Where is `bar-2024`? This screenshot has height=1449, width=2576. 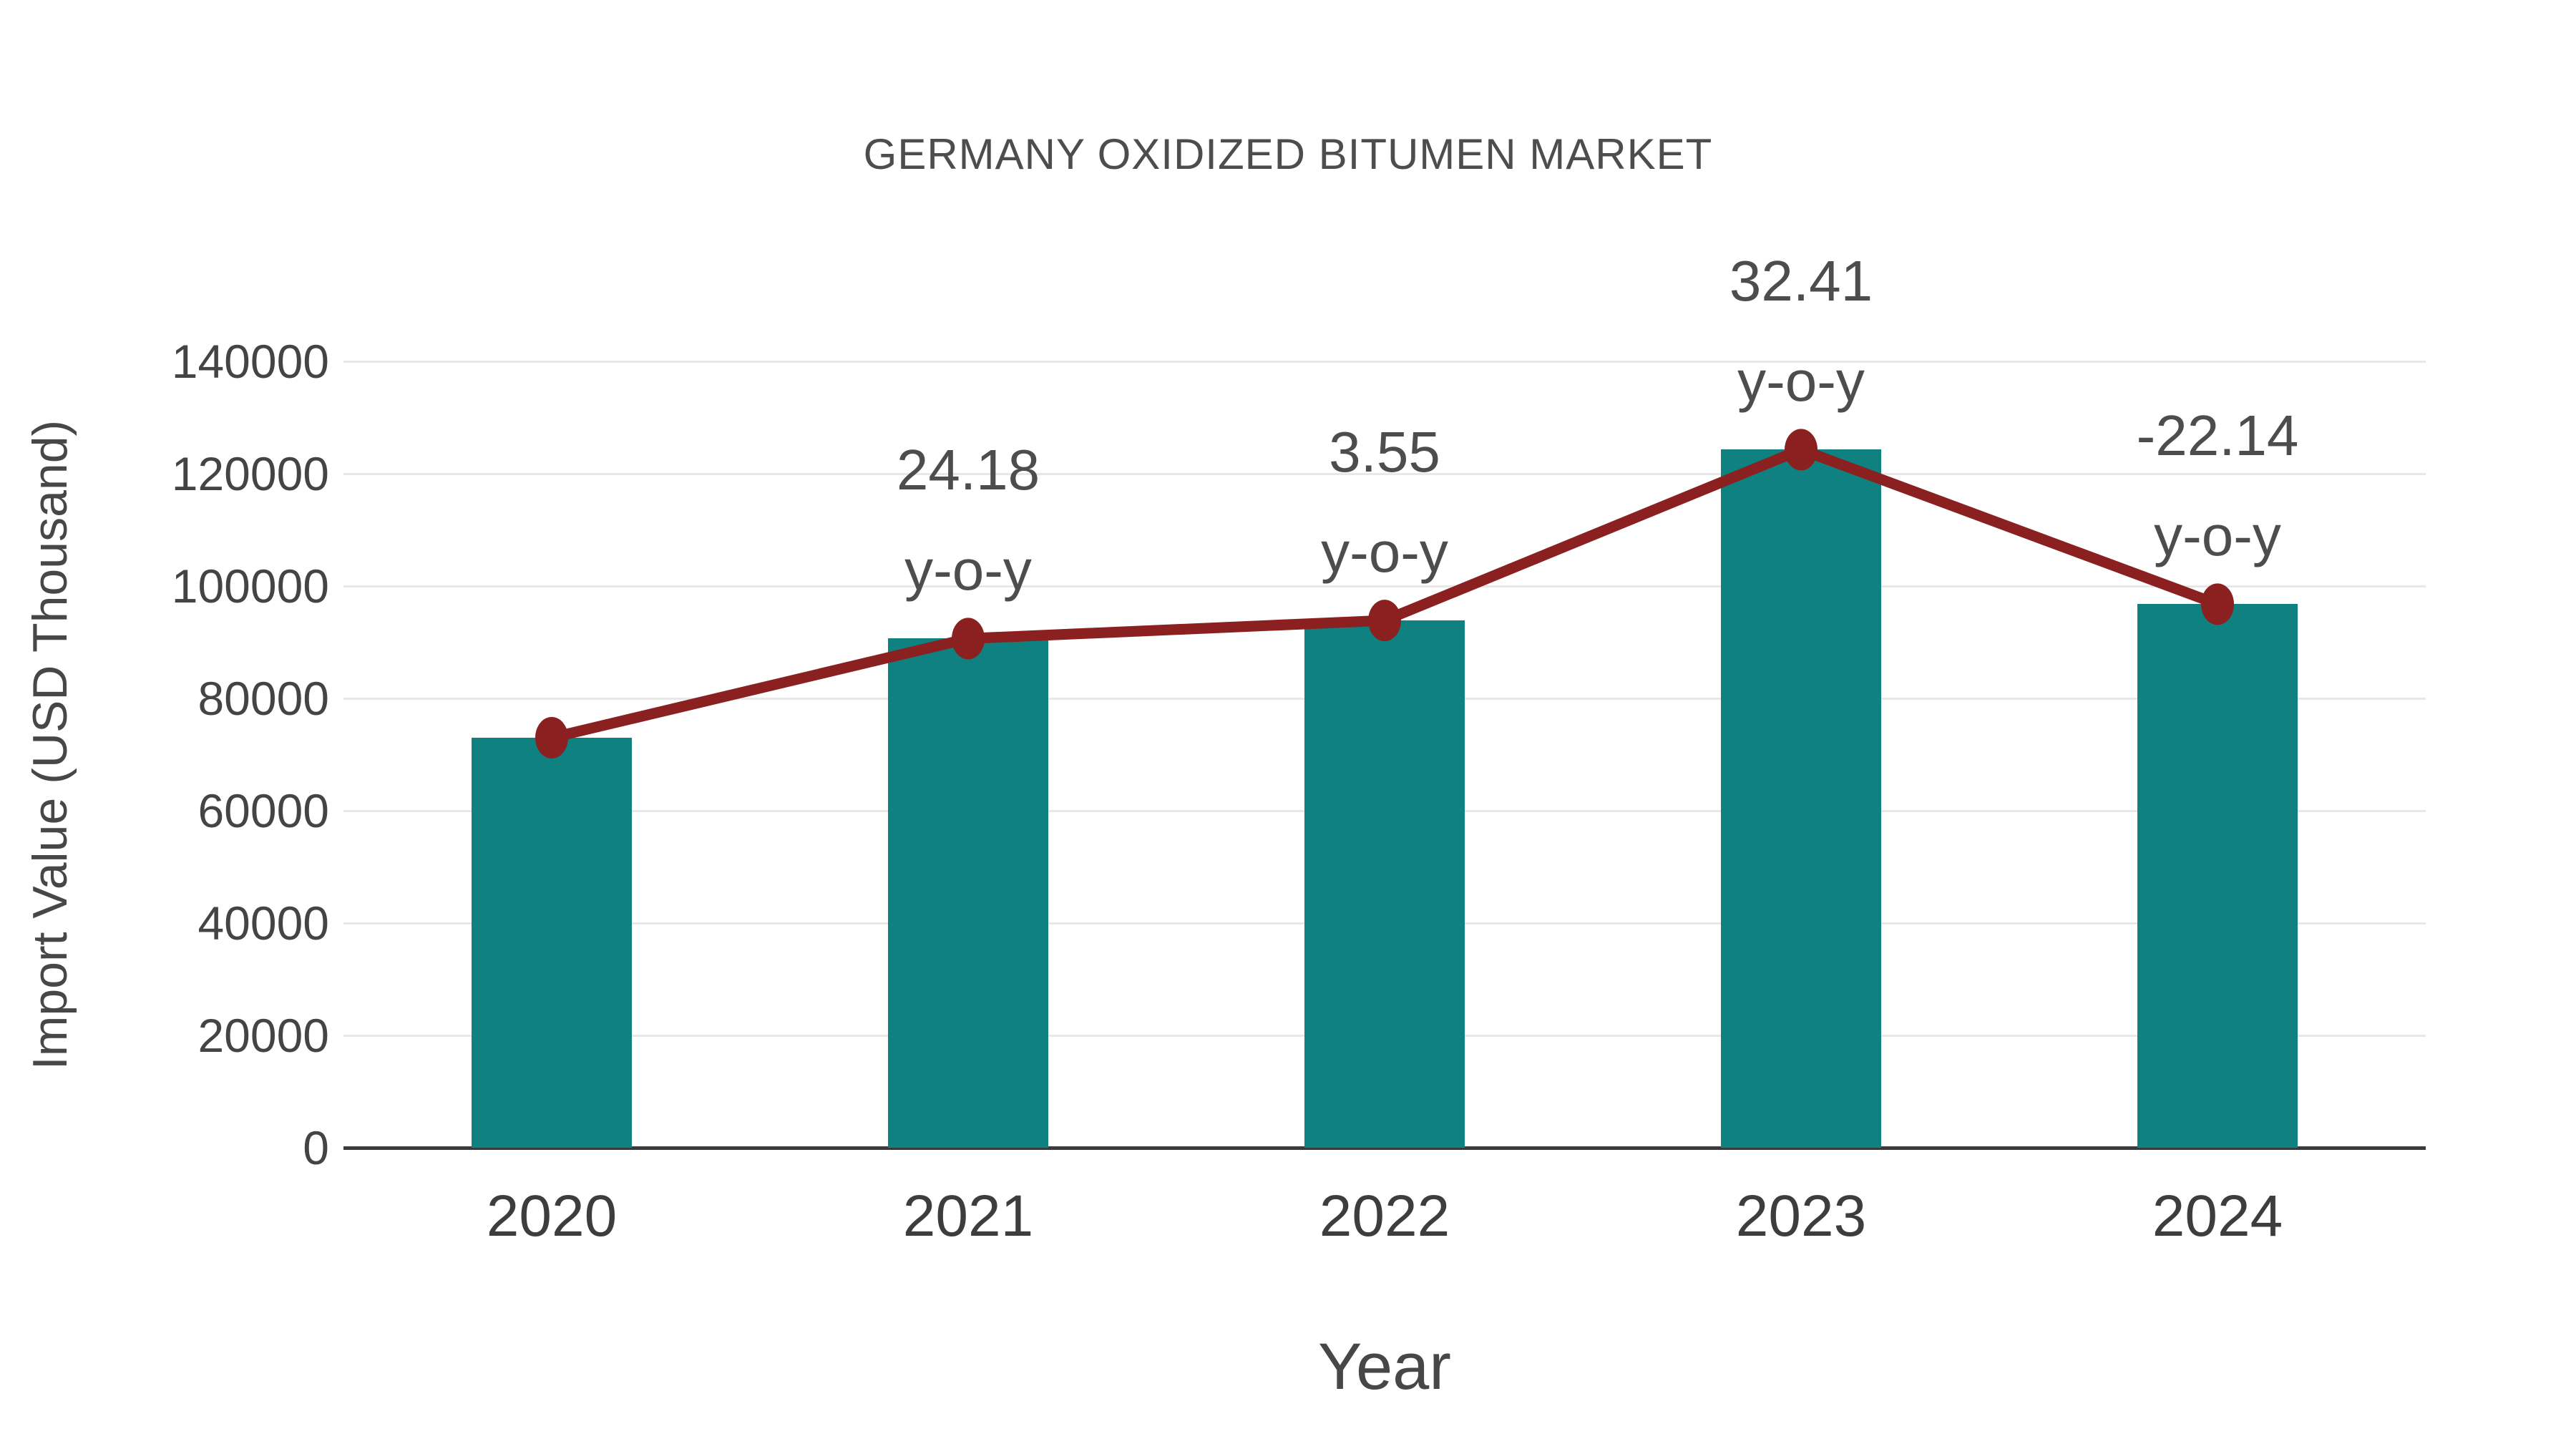
bar-2024 is located at coordinates (2217, 876).